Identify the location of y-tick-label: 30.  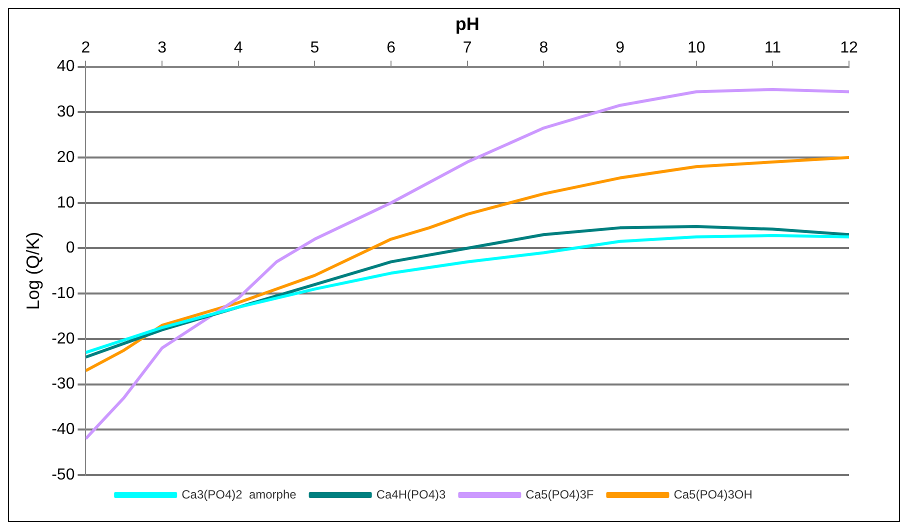
(65, 112).